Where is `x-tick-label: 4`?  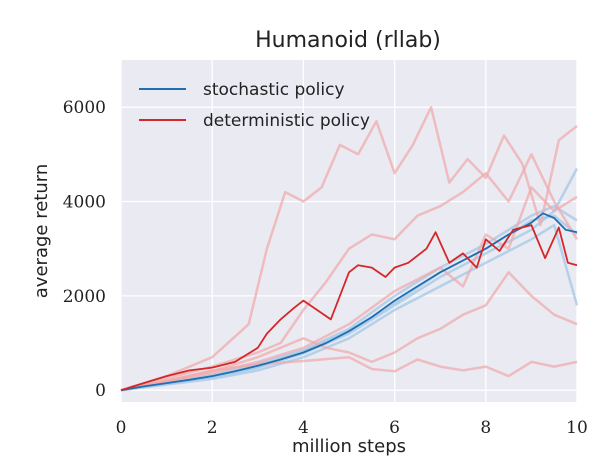 x-tick-label: 4 is located at coordinates (303, 428).